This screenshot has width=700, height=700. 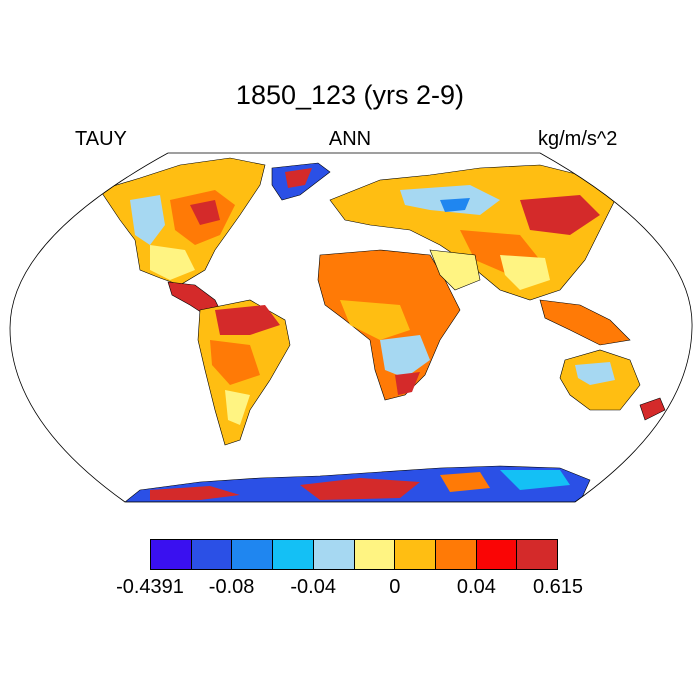 What do you see at coordinates (558, 587) in the screenshot?
I see `legend-tick-label-5: 0.615` at bounding box center [558, 587].